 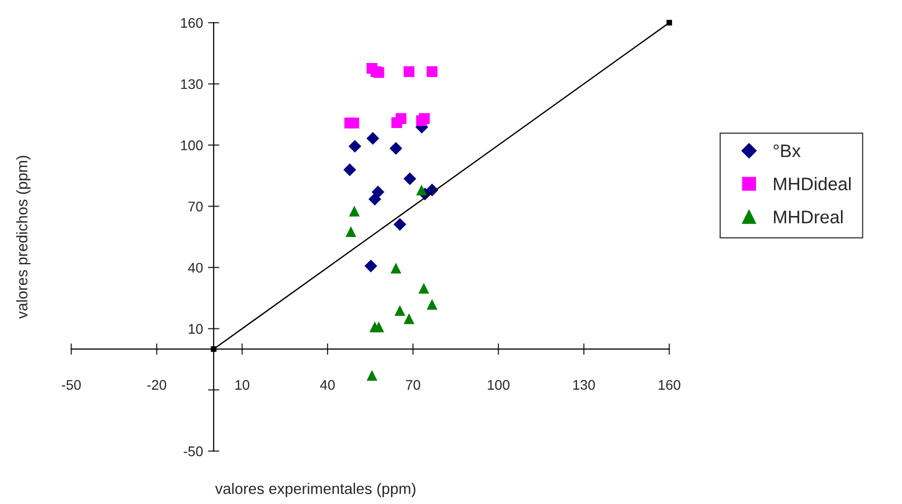 What do you see at coordinates (195, 329) in the screenshot?
I see `y-tick-label: 10` at bounding box center [195, 329].